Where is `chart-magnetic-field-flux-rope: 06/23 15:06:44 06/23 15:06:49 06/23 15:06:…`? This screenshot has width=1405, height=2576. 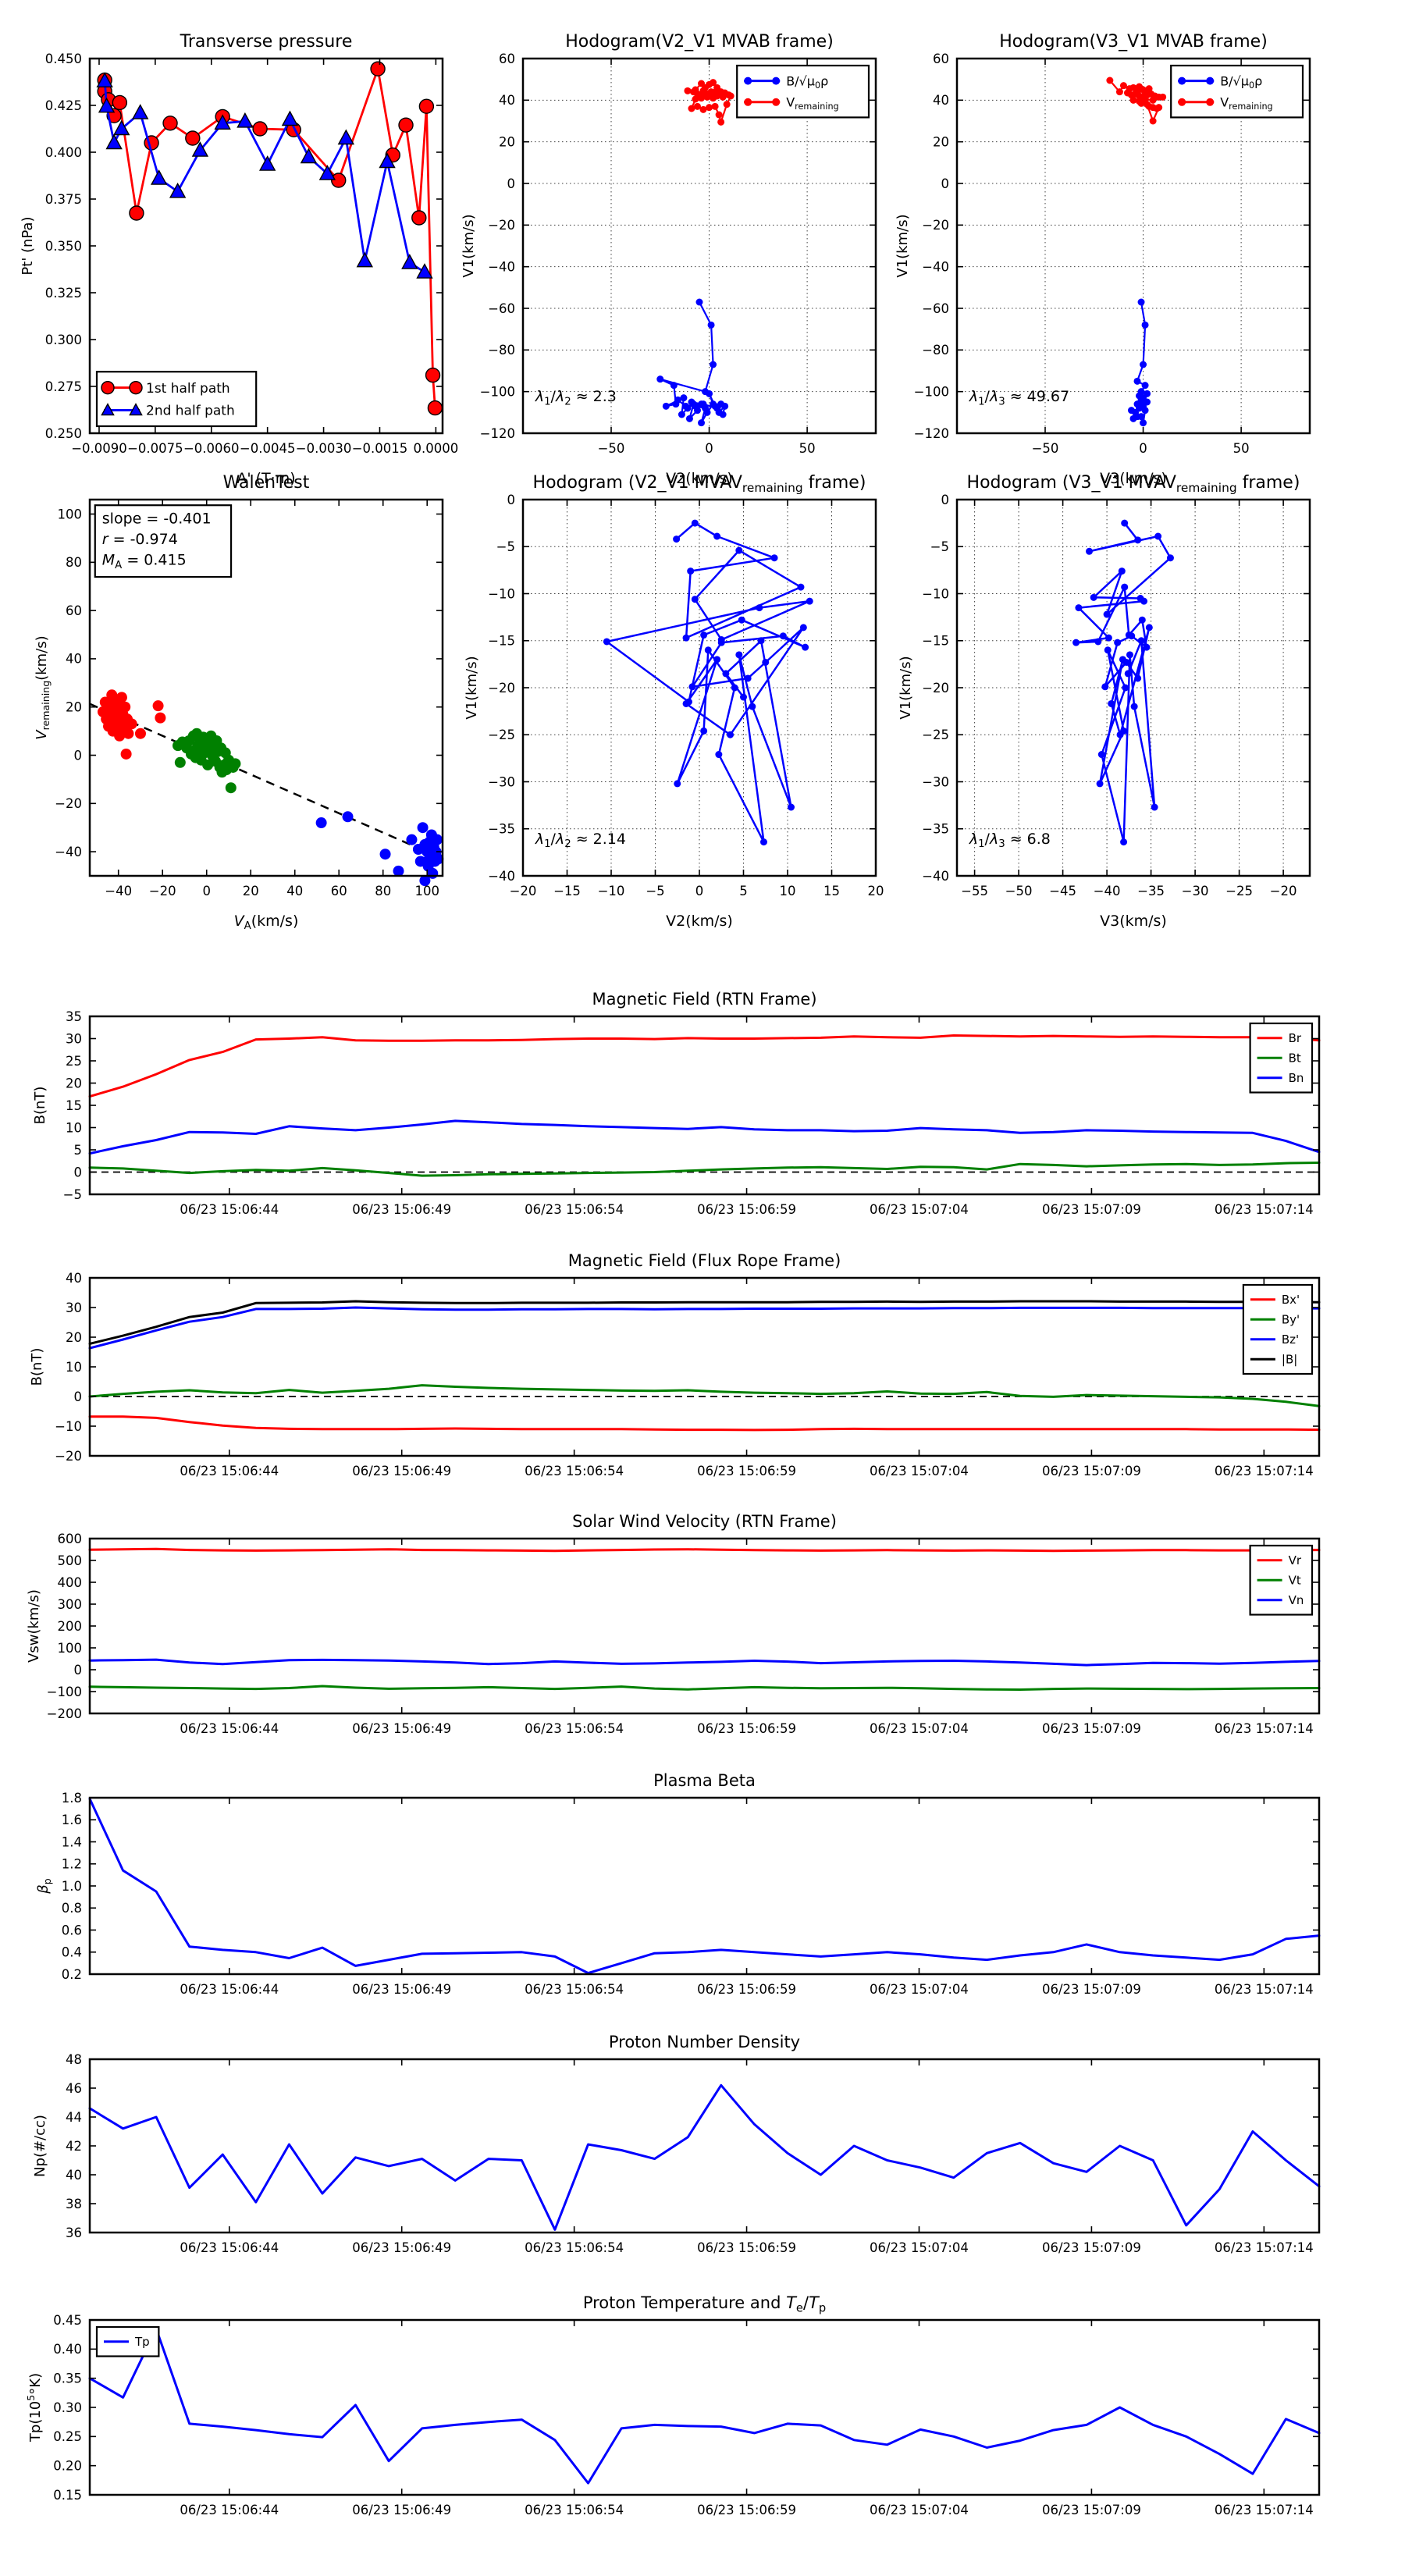 chart-magnetic-field-flux-rope: 06/23 15:06:44 06/23 15:06:49 06/23 15:06:… is located at coordinates (675, 1364).